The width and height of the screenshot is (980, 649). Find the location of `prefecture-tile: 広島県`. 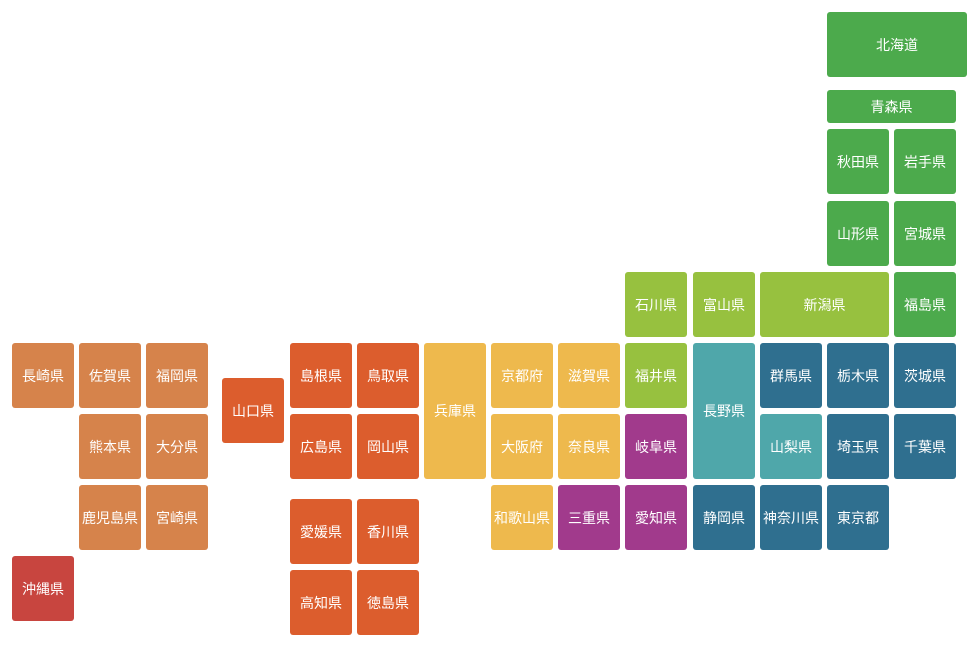

prefecture-tile: 広島県 is located at coordinates (321, 446).